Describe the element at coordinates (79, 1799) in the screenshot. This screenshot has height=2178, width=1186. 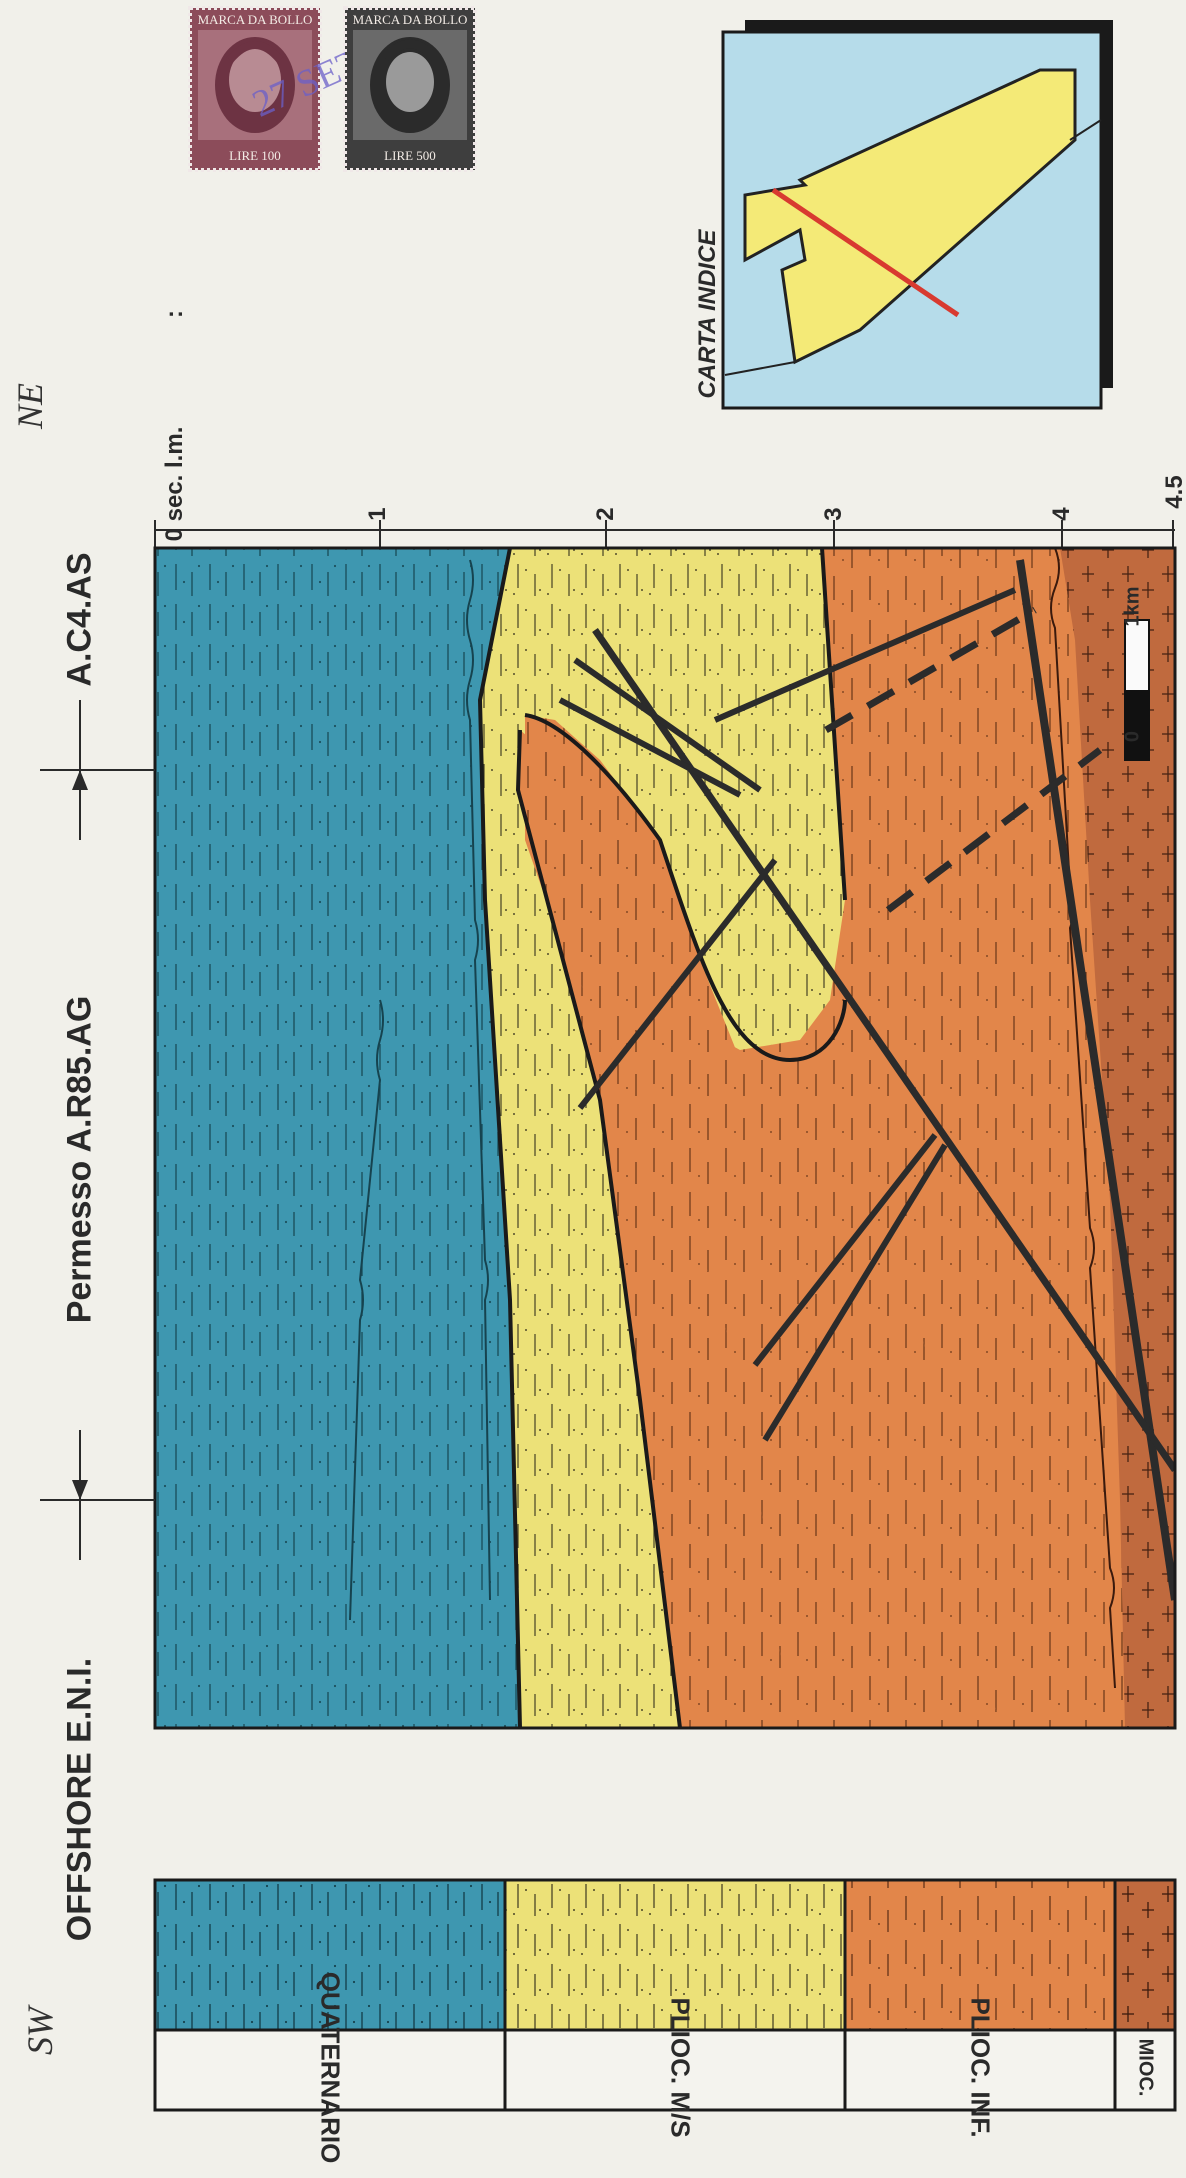
I see `well-label-offshore: OFFSHORE E.N.I.` at that location.